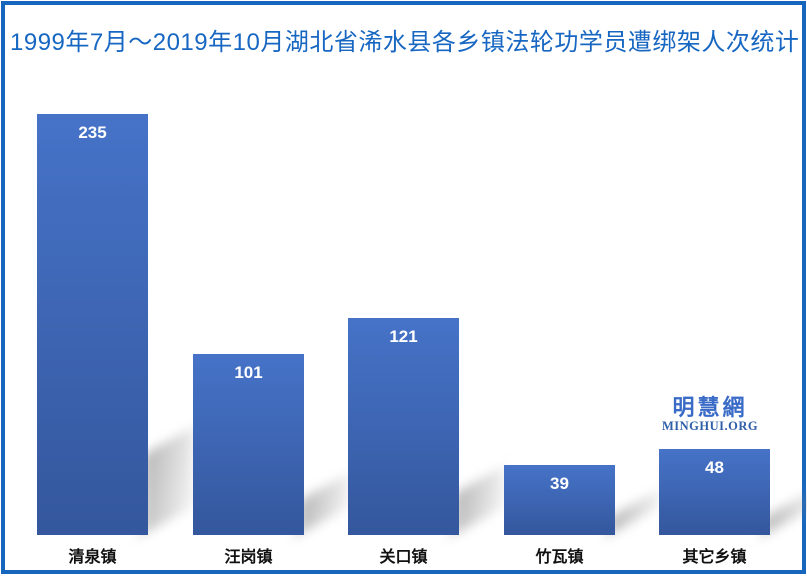  What do you see at coordinates (403, 557) in the screenshot?
I see `bar-category-label: 关口镇` at bounding box center [403, 557].